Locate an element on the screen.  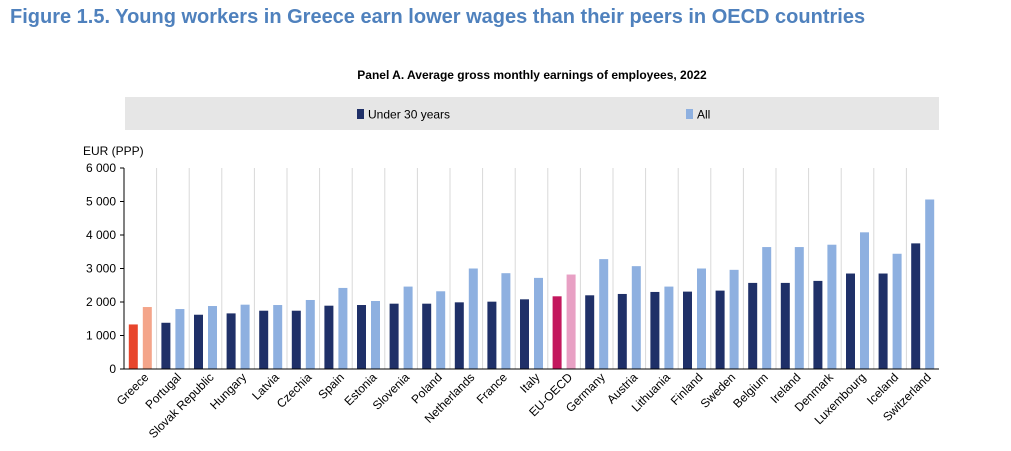
legend-label-1: All is located at coordinates (703, 115).